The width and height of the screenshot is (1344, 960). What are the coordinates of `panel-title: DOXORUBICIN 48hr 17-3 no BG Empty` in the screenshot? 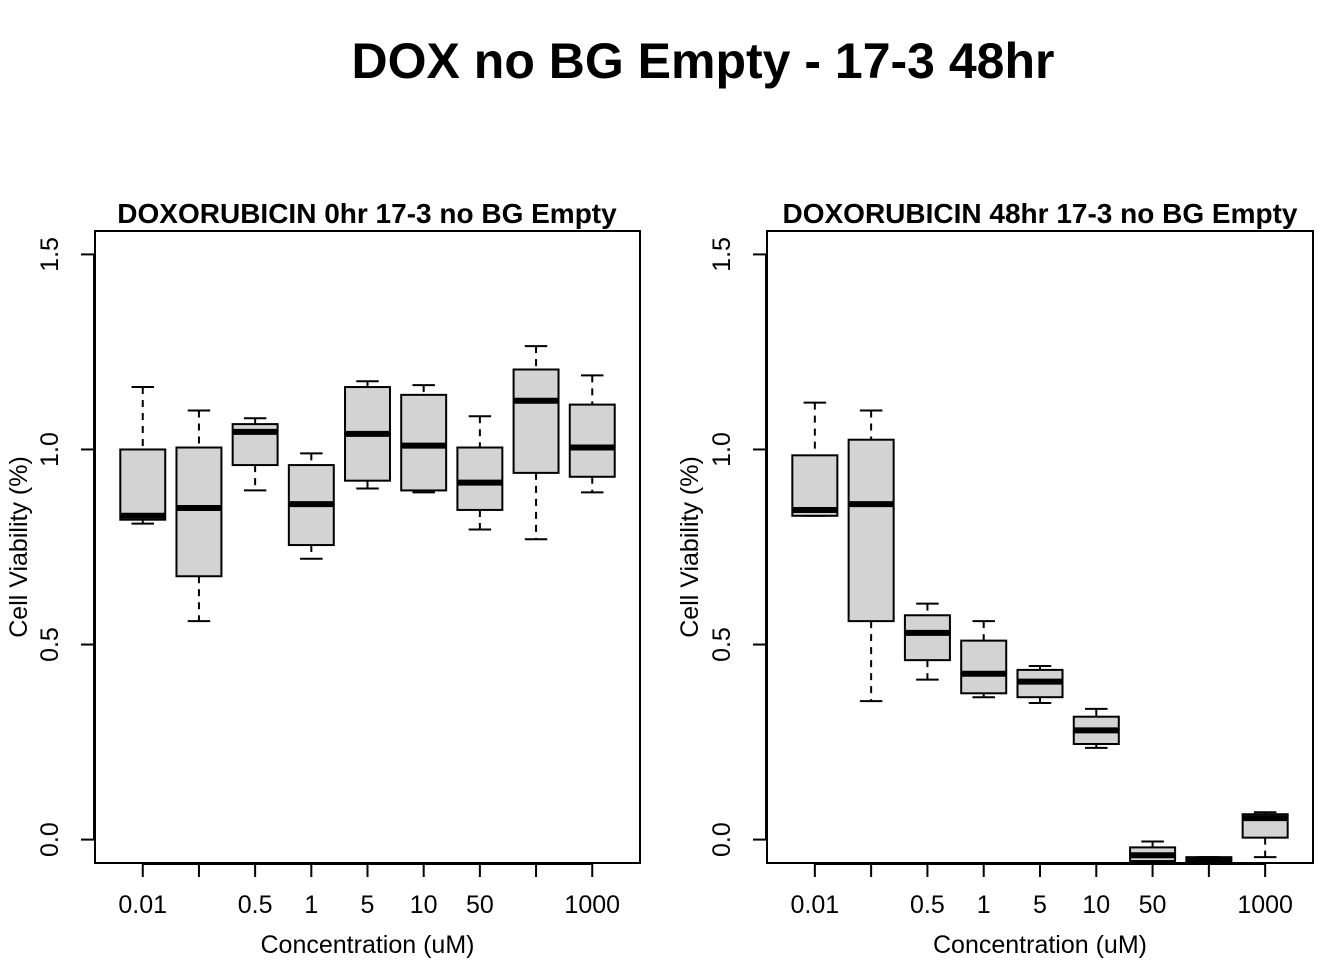 It's located at (1040, 213).